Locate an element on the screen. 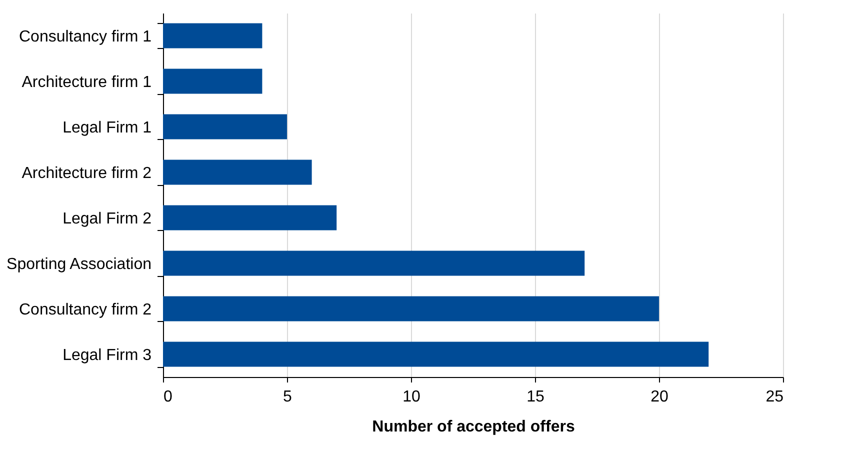 The height and width of the screenshot is (455, 842). y-tick-label: Architecture firm 2 is located at coordinates (87, 173).